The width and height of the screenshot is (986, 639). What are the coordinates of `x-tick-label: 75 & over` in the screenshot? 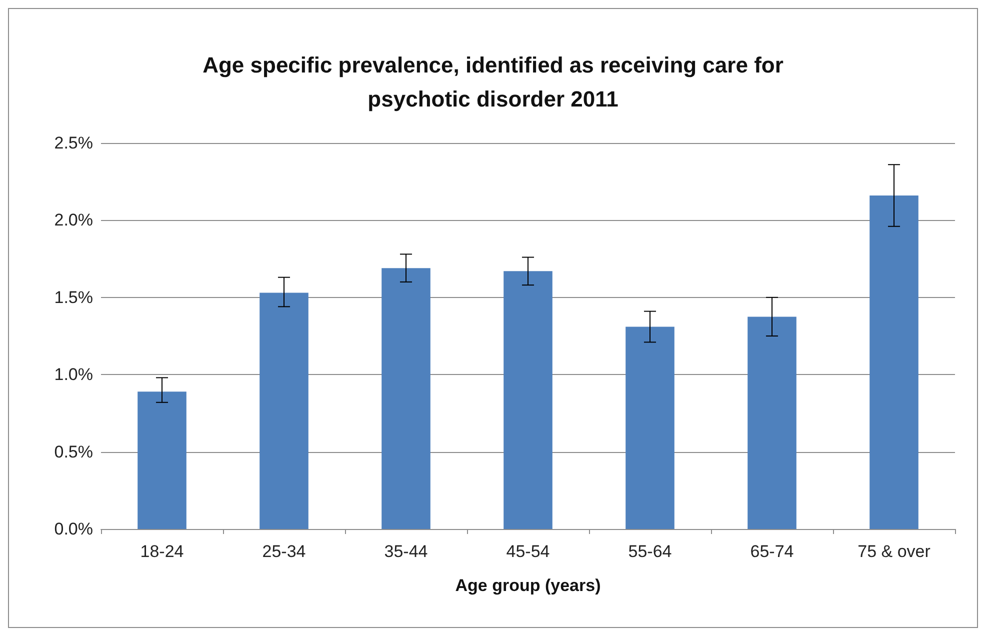 It's located at (894, 551).